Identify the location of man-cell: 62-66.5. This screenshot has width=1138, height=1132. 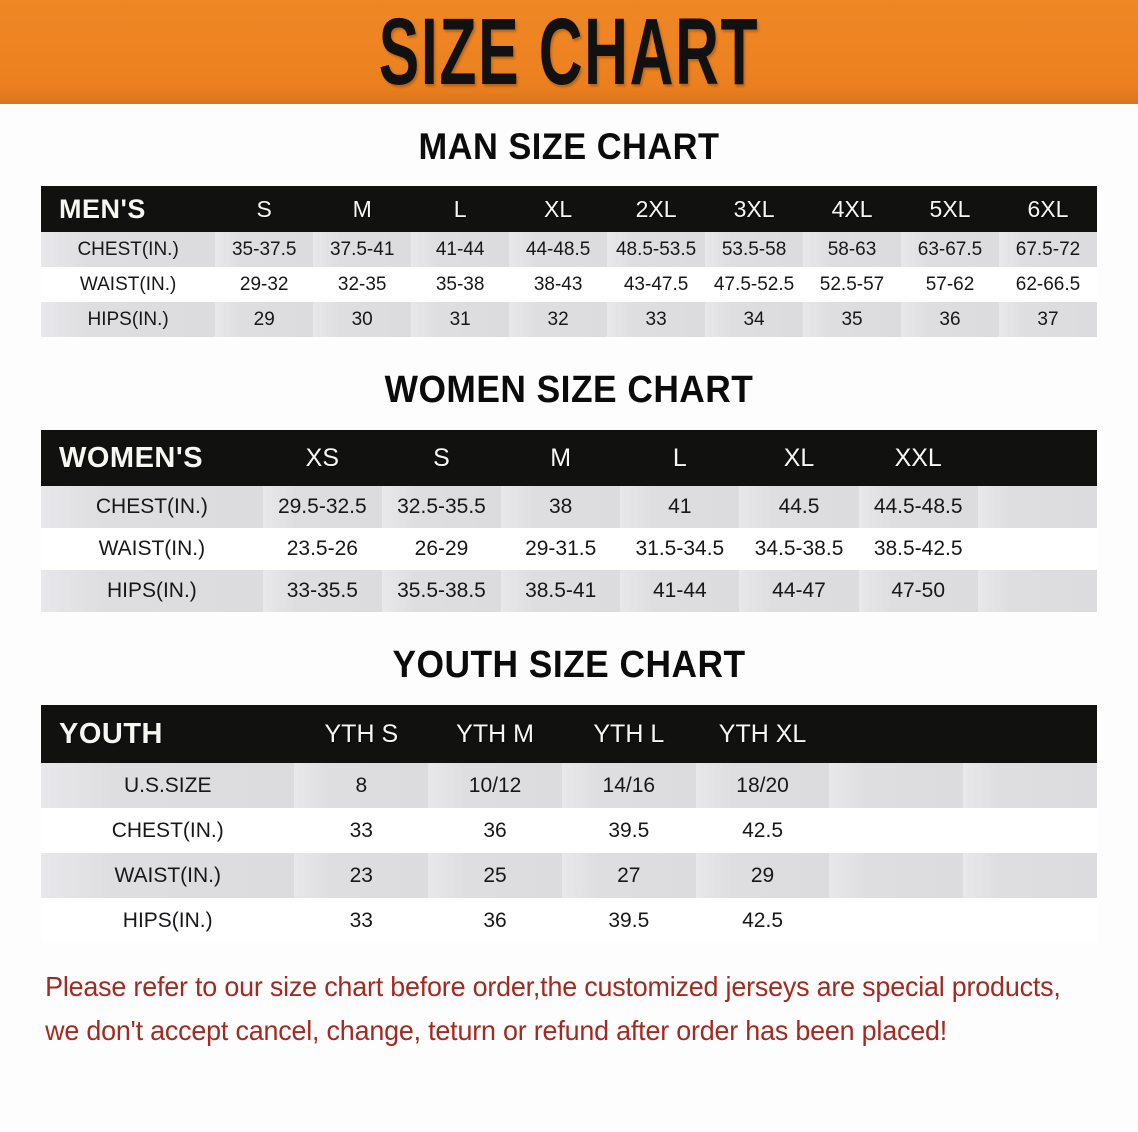
(1047, 284).